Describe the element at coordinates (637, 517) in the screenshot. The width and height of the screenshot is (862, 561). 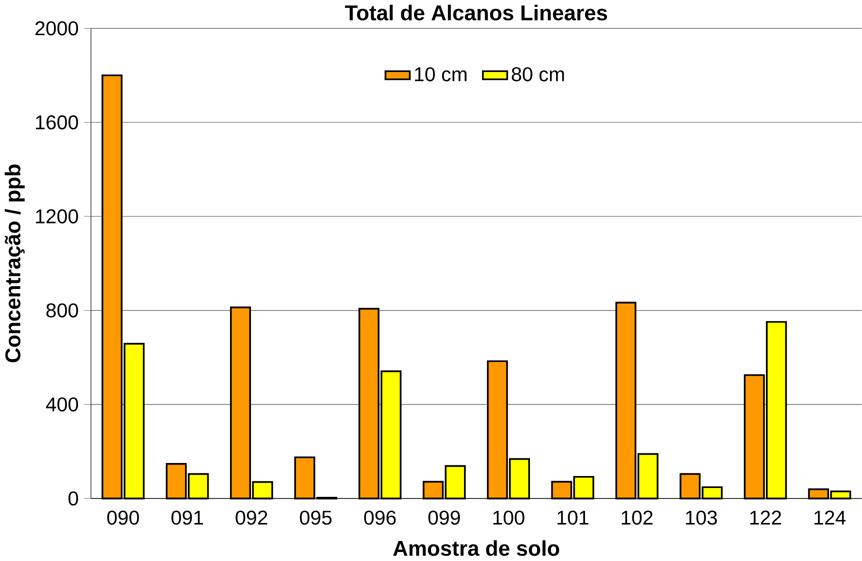
I see `x-tick-label: 102` at that location.